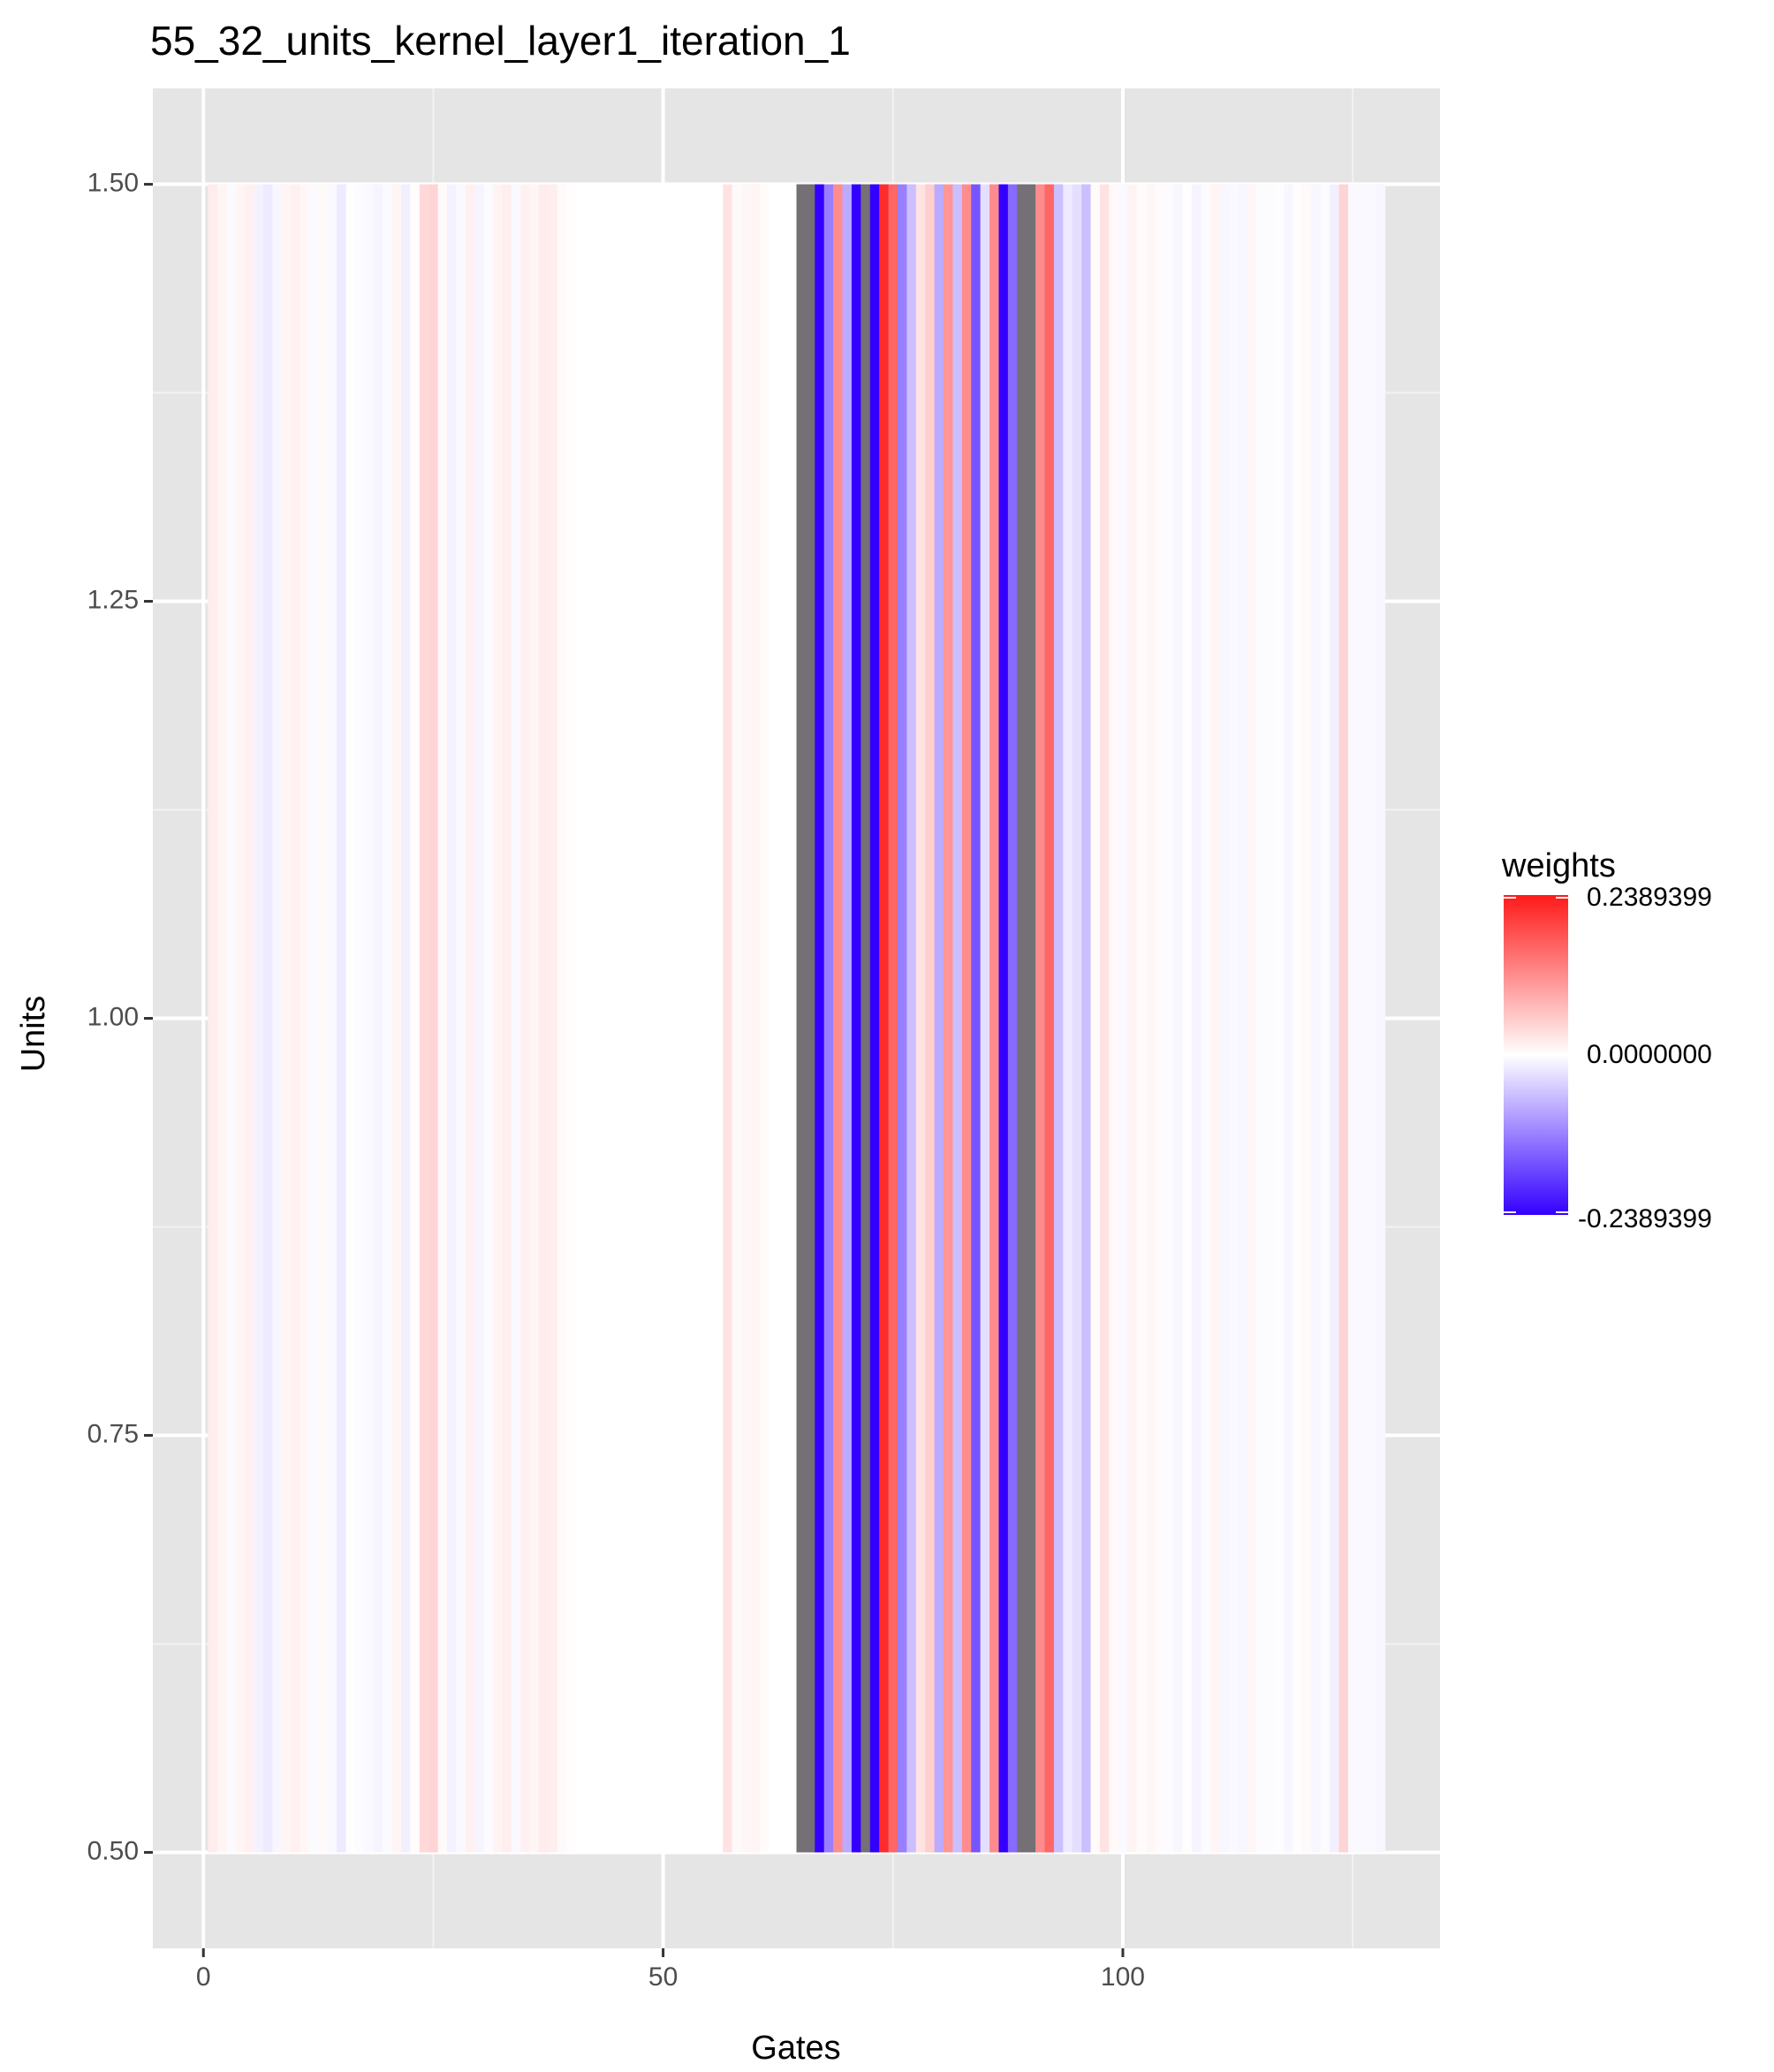  I want to click on chart-title: 55_32_units_kernel_layer1_iteration_1, so click(500, 41).